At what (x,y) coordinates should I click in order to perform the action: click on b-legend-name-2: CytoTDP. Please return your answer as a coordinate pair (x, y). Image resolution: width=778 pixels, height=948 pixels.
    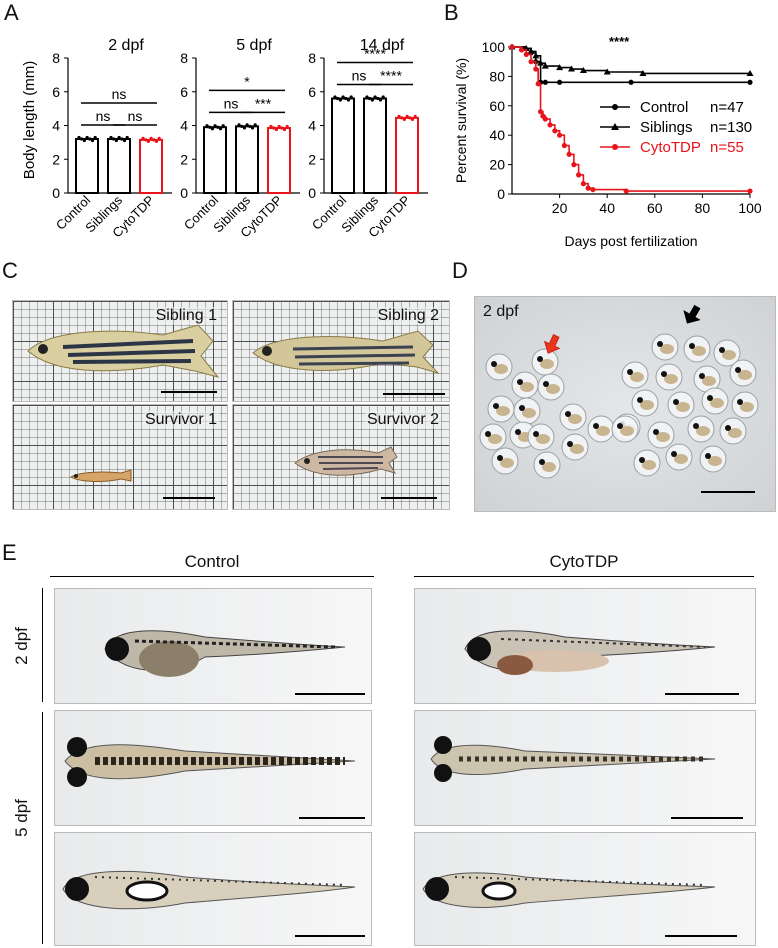
    Looking at the image, I should click on (670, 147).